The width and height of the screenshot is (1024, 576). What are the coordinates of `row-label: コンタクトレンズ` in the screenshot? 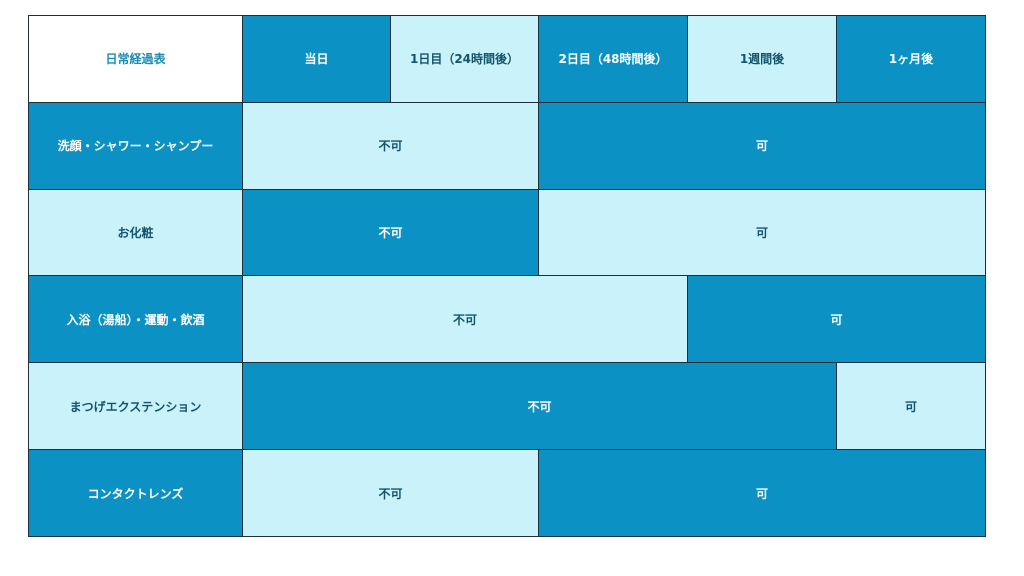 It's located at (135, 493).